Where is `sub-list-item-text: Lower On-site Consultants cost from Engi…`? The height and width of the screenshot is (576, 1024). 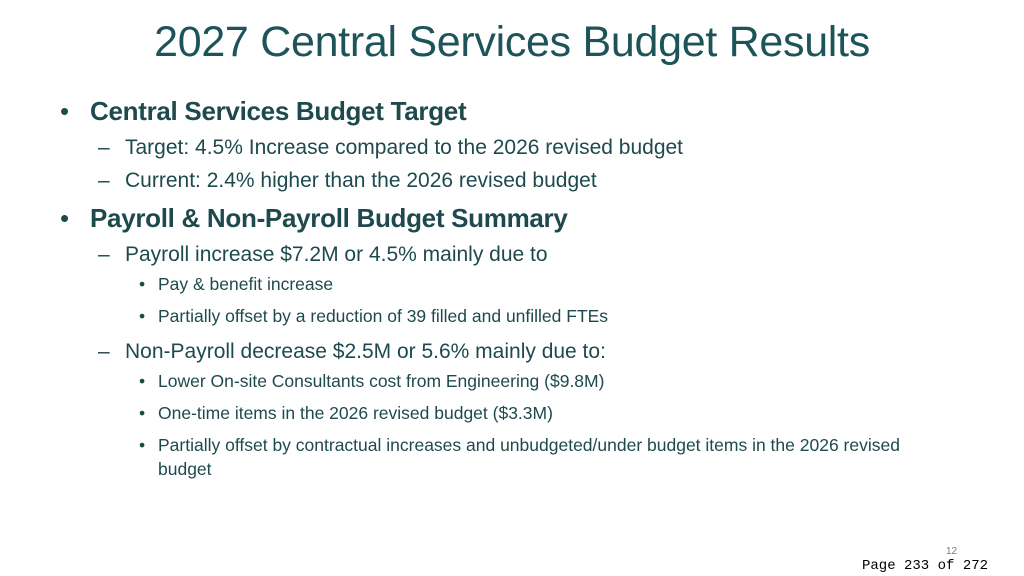 sub-list-item-text: Lower On-site Consultants cost from Engi… is located at coordinates (381, 381).